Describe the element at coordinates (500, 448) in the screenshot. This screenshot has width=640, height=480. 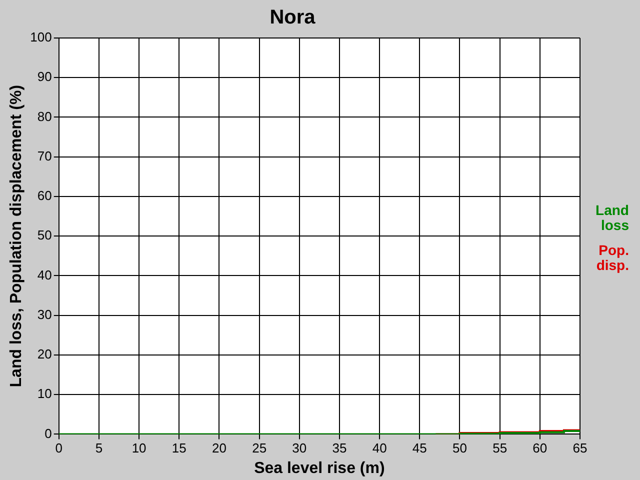
I see `x-tick-label: 55` at that location.